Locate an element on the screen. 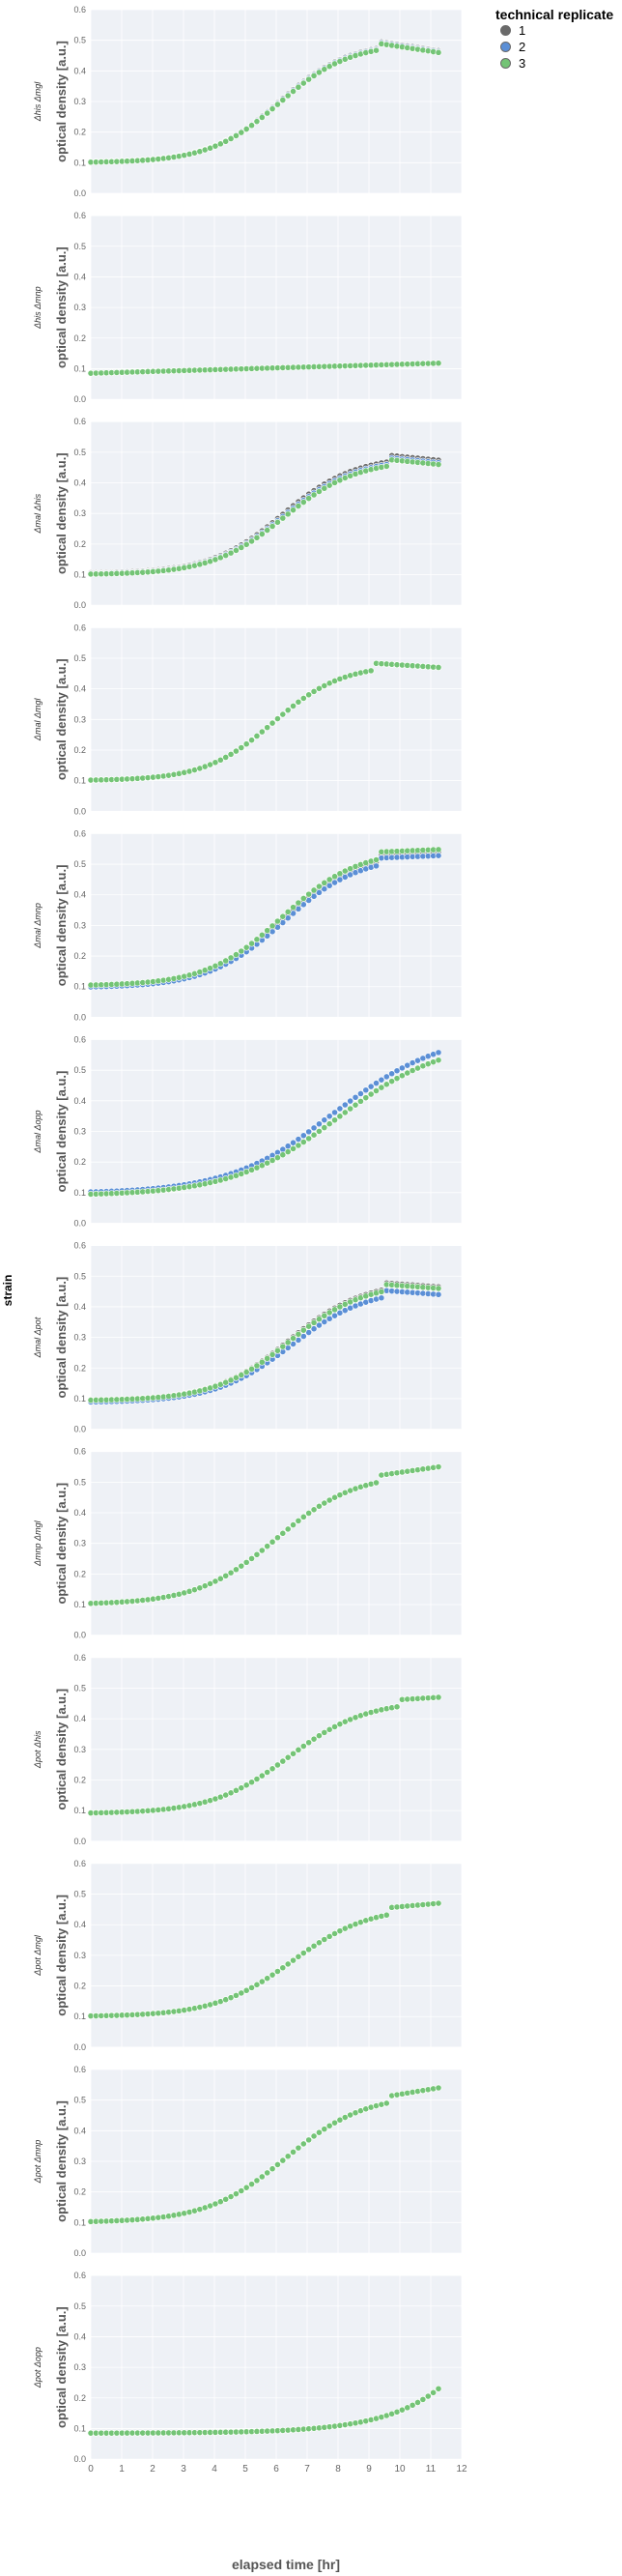 This screenshot has height=2576, width=622. legend-entry-3: 3 is located at coordinates (556, 63).